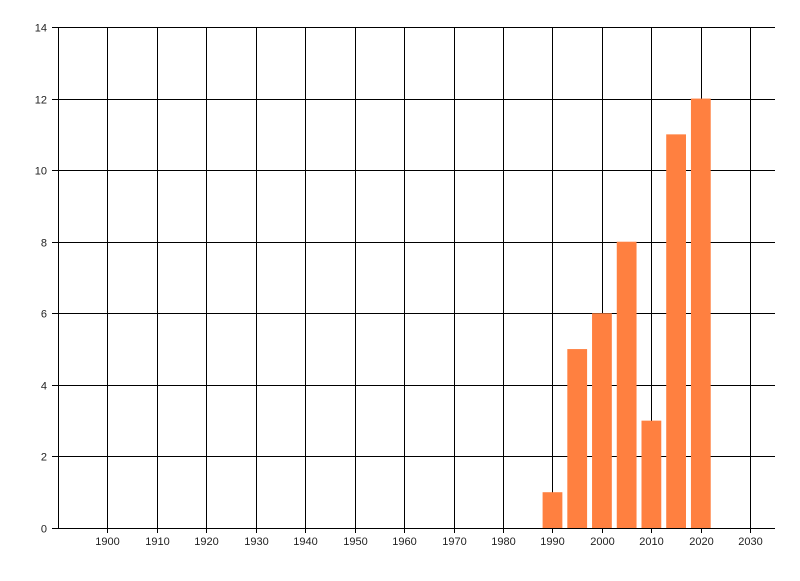  I want to click on x-tick-label: 1990, so click(552, 542).